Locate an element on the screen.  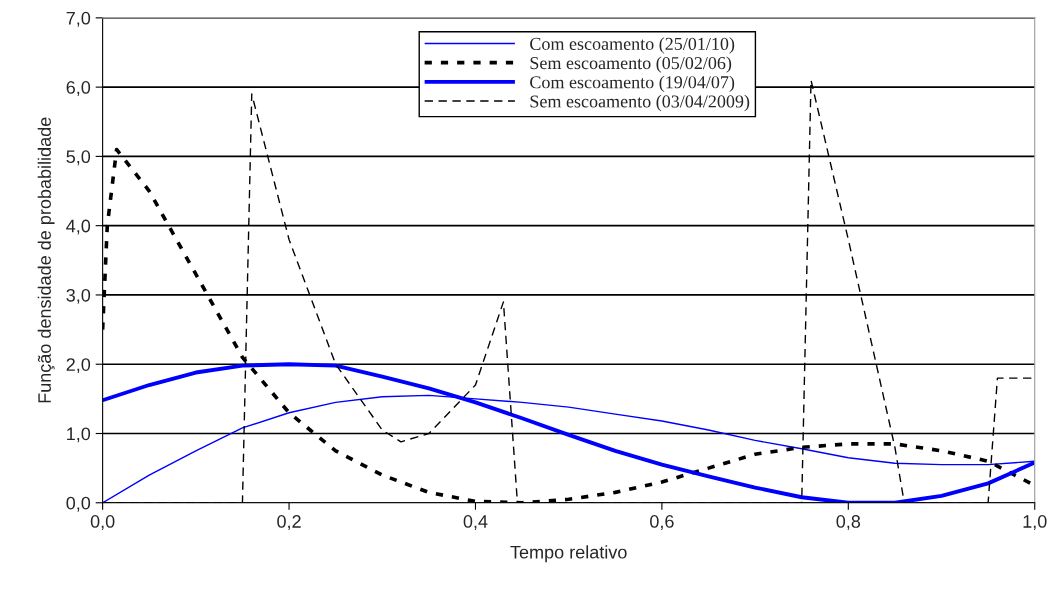
x-tick-label: 0,8 is located at coordinates (848, 522).